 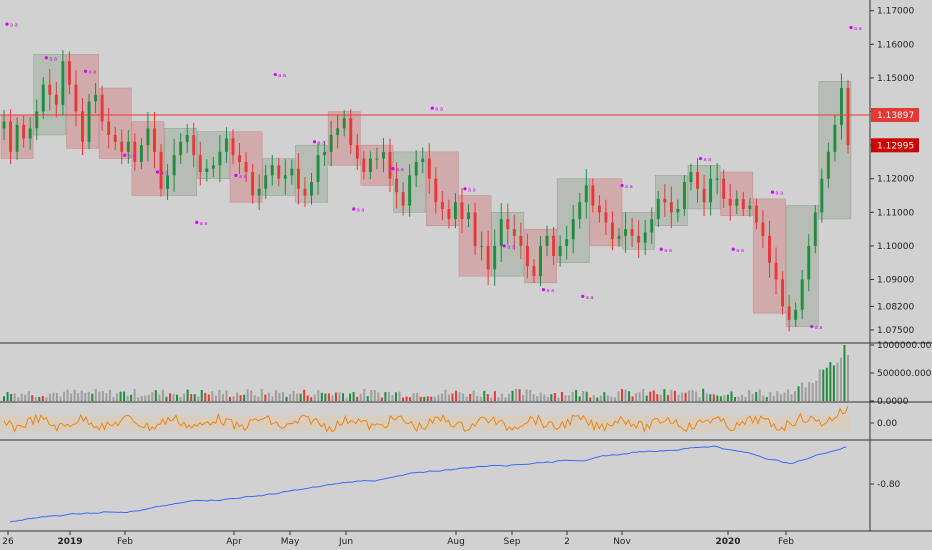 I want to click on price-tick-label: 1.16000, so click(x=895, y=45).